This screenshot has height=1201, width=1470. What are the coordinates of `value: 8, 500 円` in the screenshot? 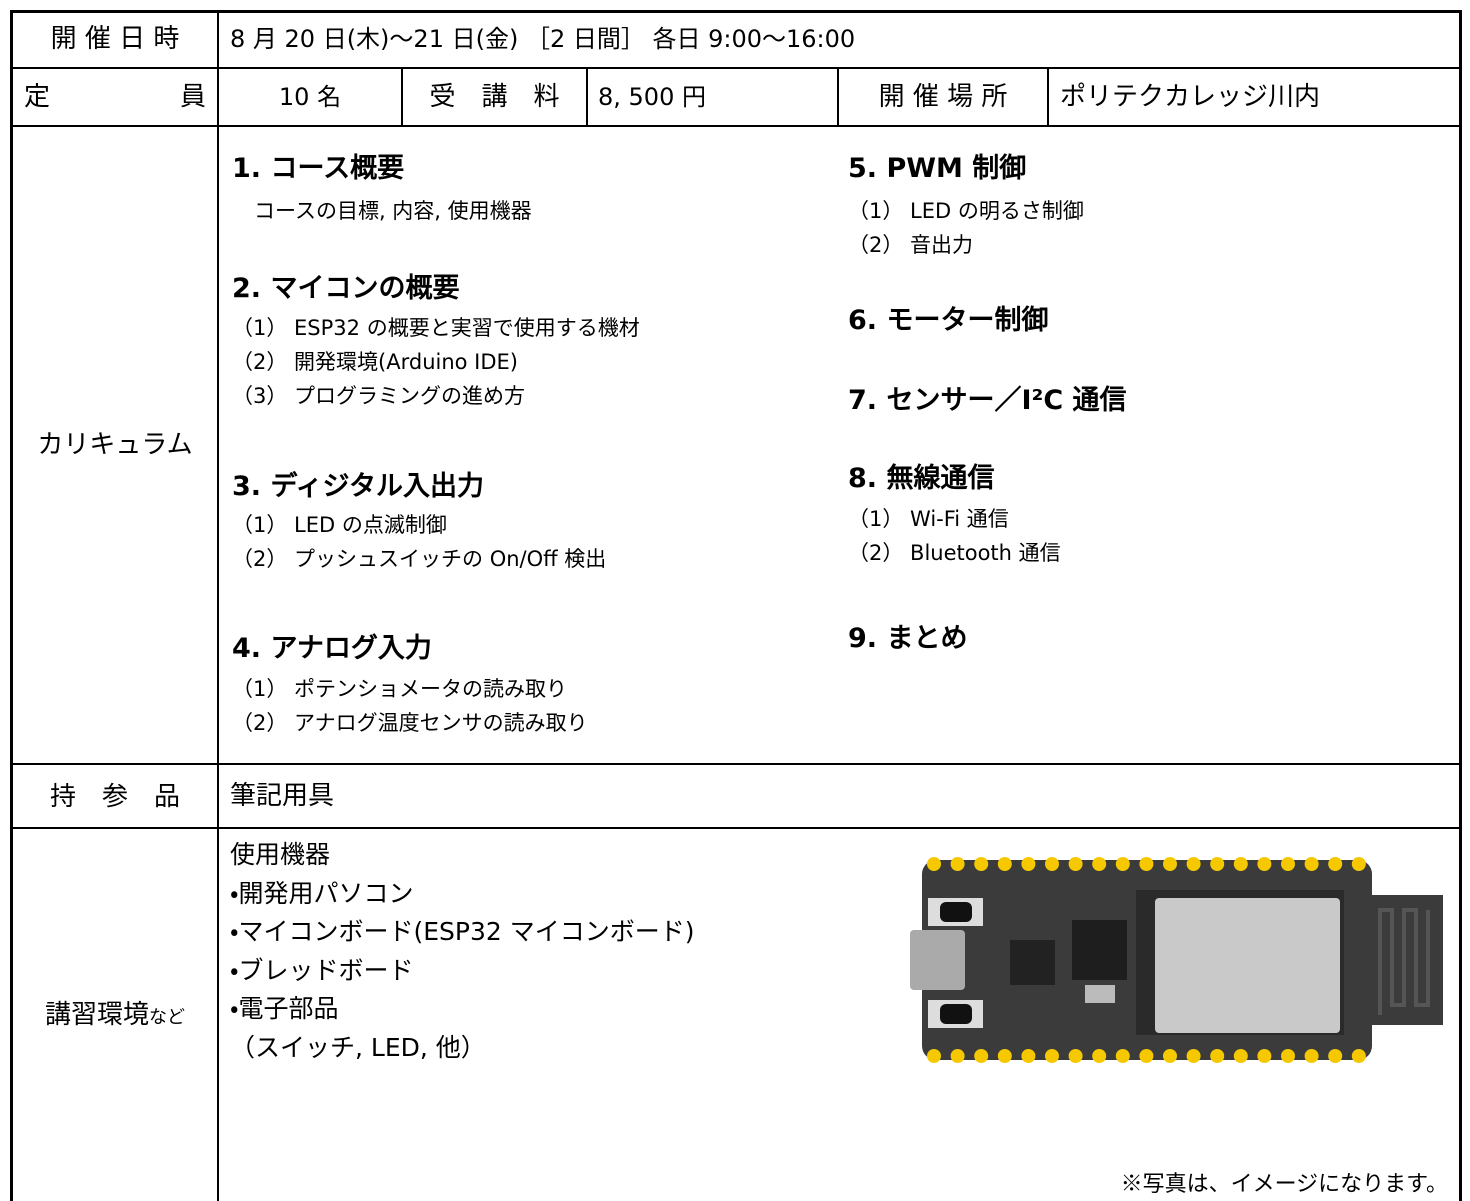 It's located at (652, 97).